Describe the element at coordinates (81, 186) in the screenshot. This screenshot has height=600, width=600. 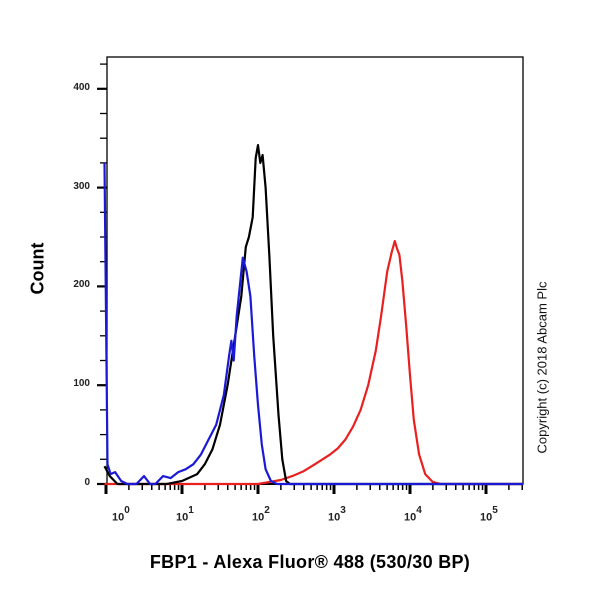
I see `y-tick-label: 300` at that location.